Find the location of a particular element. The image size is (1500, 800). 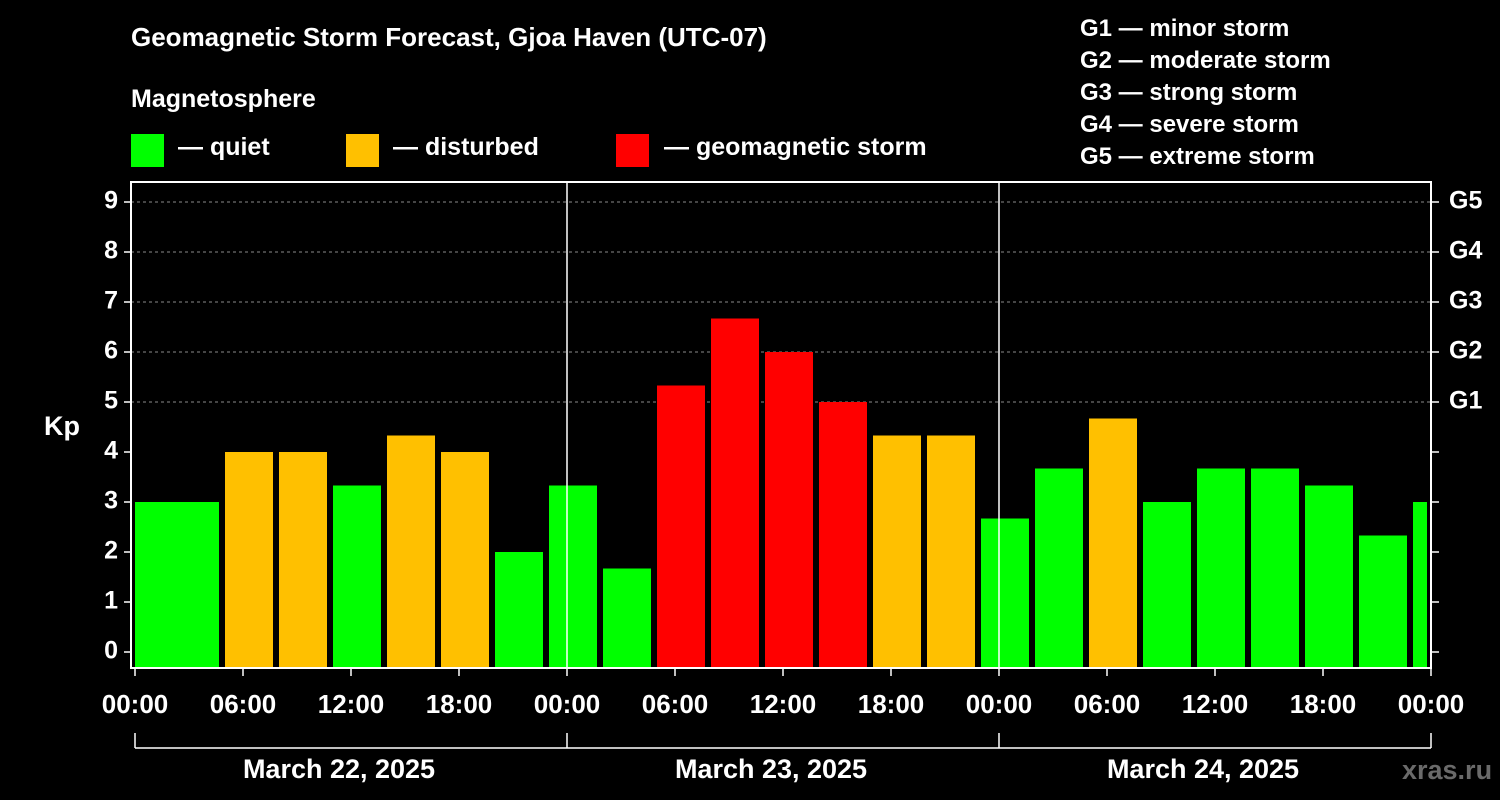

x-tick-label-5: 06:00 is located at coordinates (675, 704).